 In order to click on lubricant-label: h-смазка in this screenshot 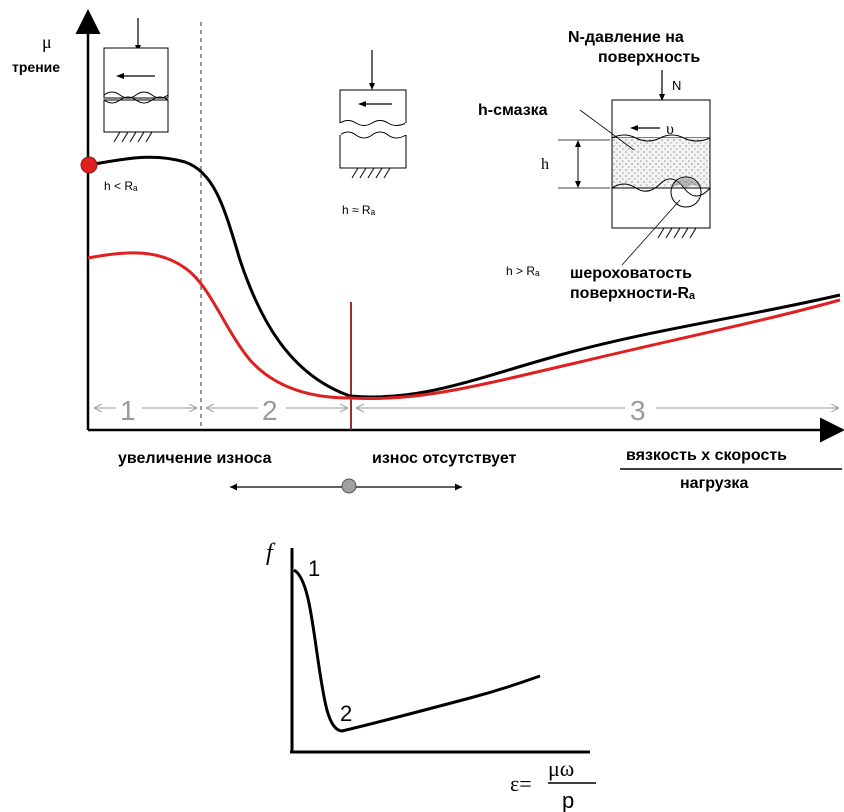, I will do `click(513, 110)`.